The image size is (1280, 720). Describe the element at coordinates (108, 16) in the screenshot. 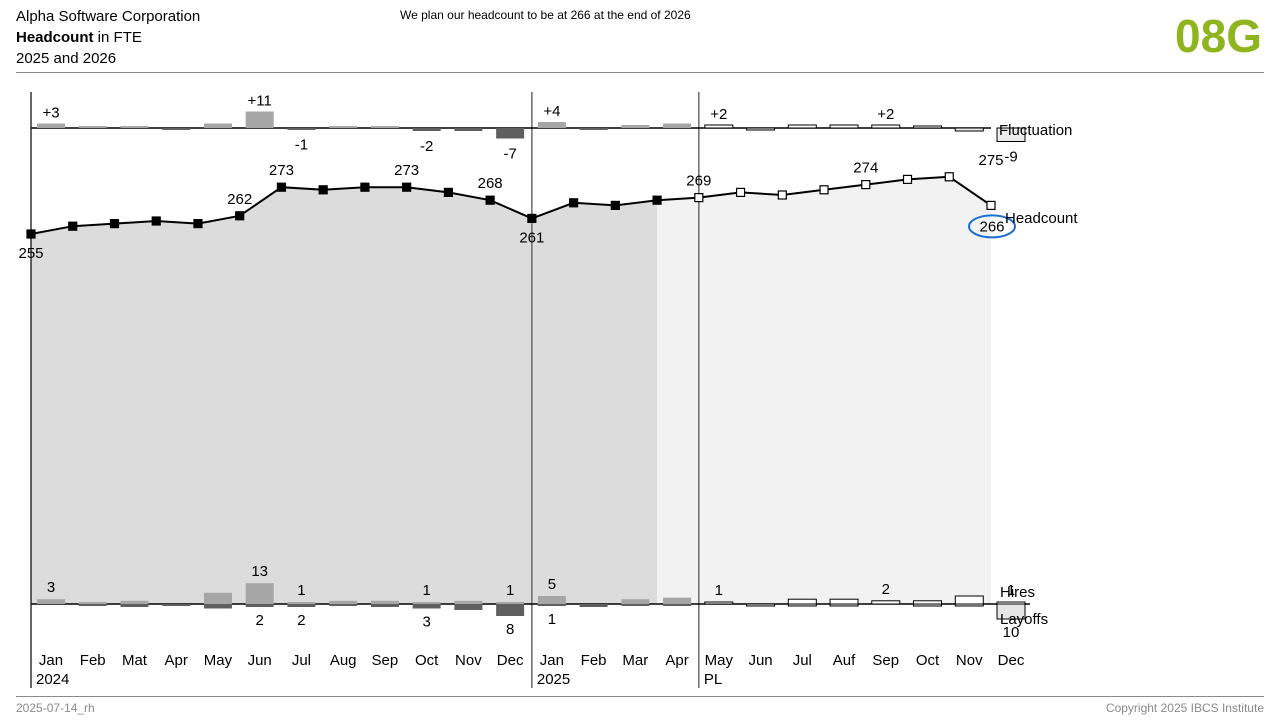

I see `company-name: Alpha Software Corporation` at that location.